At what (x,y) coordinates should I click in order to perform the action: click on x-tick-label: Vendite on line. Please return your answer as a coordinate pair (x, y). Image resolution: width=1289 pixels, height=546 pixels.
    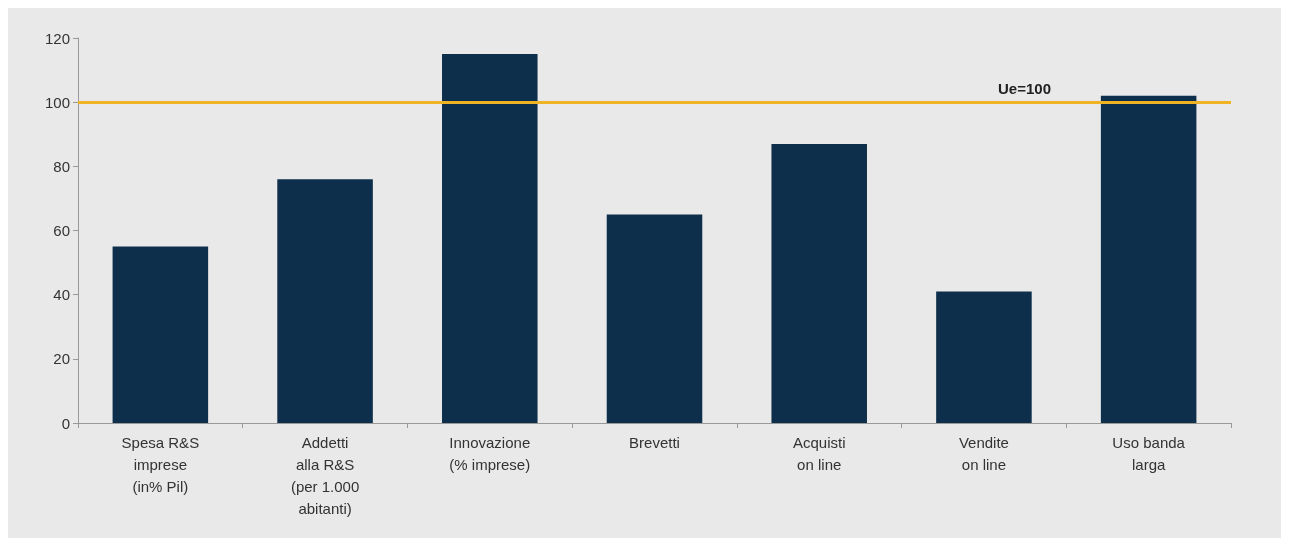
    Looking at the image, I should click on (983, 453).